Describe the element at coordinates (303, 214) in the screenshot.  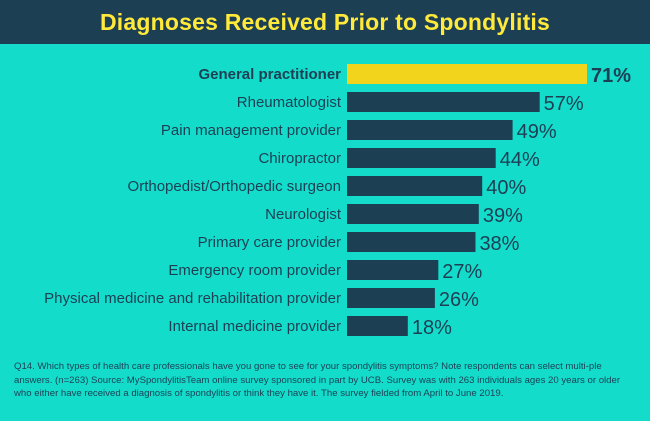
I see `category-label-5: Neurologist` at that location.